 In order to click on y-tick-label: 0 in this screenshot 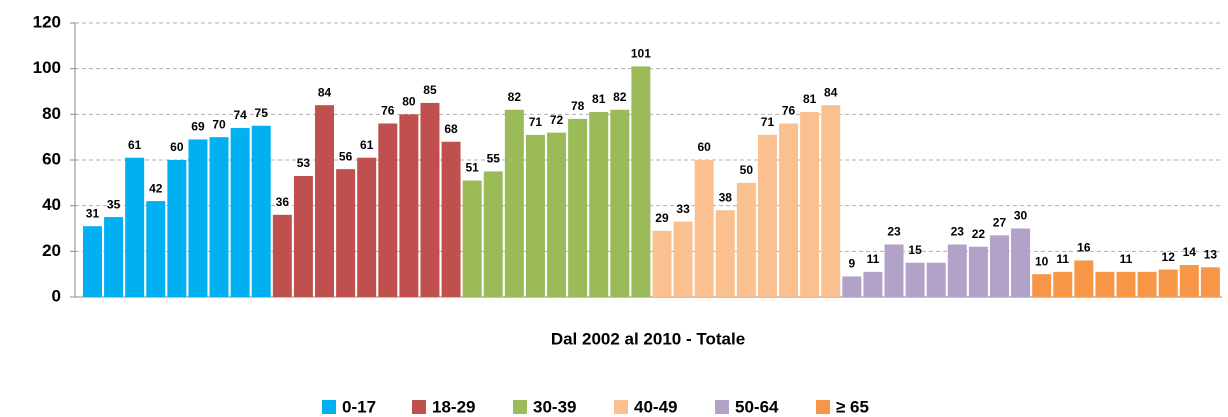, I will do `click(56, 295)`.